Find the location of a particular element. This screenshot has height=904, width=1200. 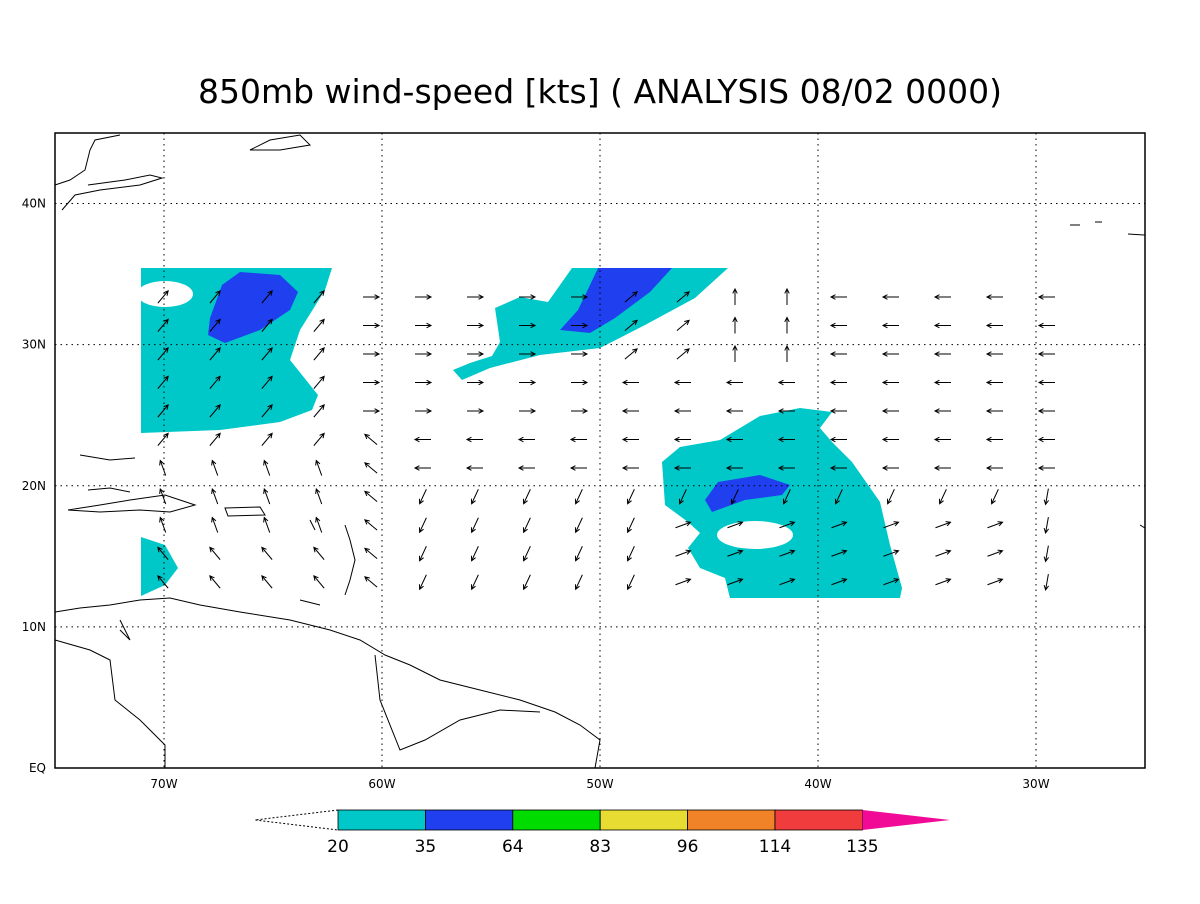

lon-tick-label: 40W is located at coordinates (817, 784).